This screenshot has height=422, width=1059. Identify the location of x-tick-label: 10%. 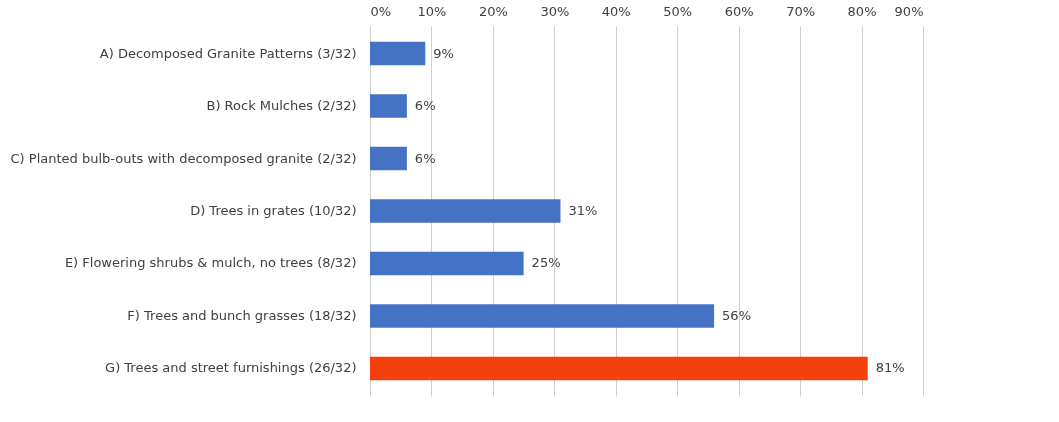
(432, 11).